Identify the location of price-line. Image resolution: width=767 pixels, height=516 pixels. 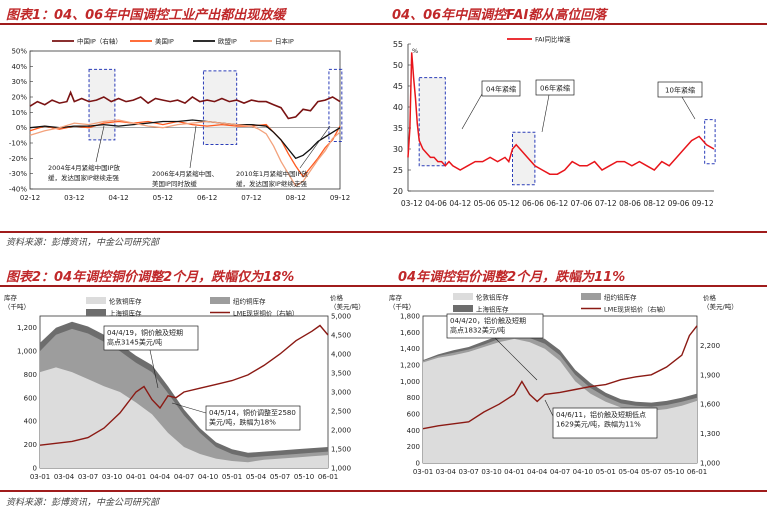
(184, 385).